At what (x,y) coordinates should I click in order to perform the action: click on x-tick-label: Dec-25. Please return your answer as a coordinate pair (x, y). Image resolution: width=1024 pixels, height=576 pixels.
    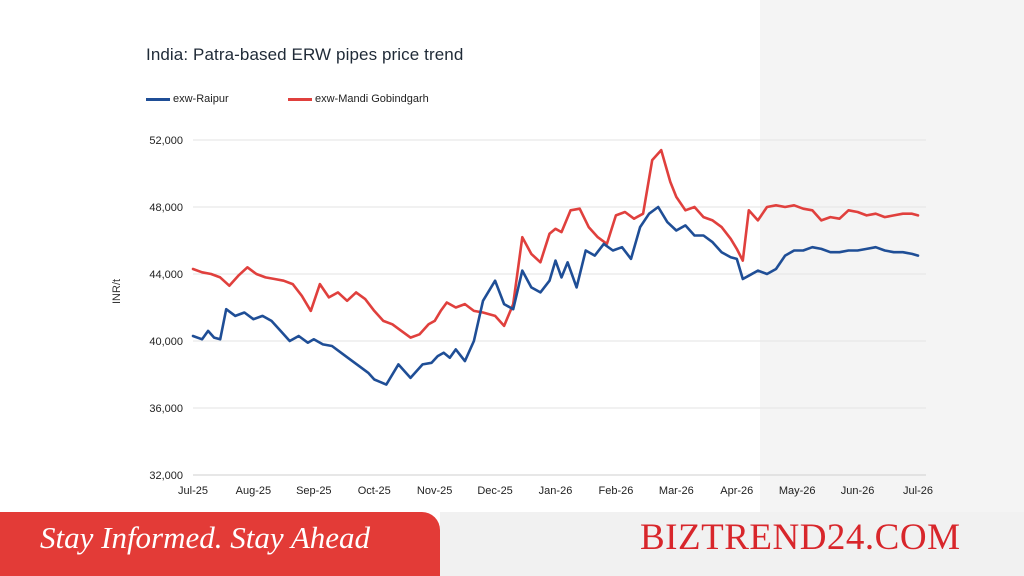
    Looking at the image, I should click on (494, 491).